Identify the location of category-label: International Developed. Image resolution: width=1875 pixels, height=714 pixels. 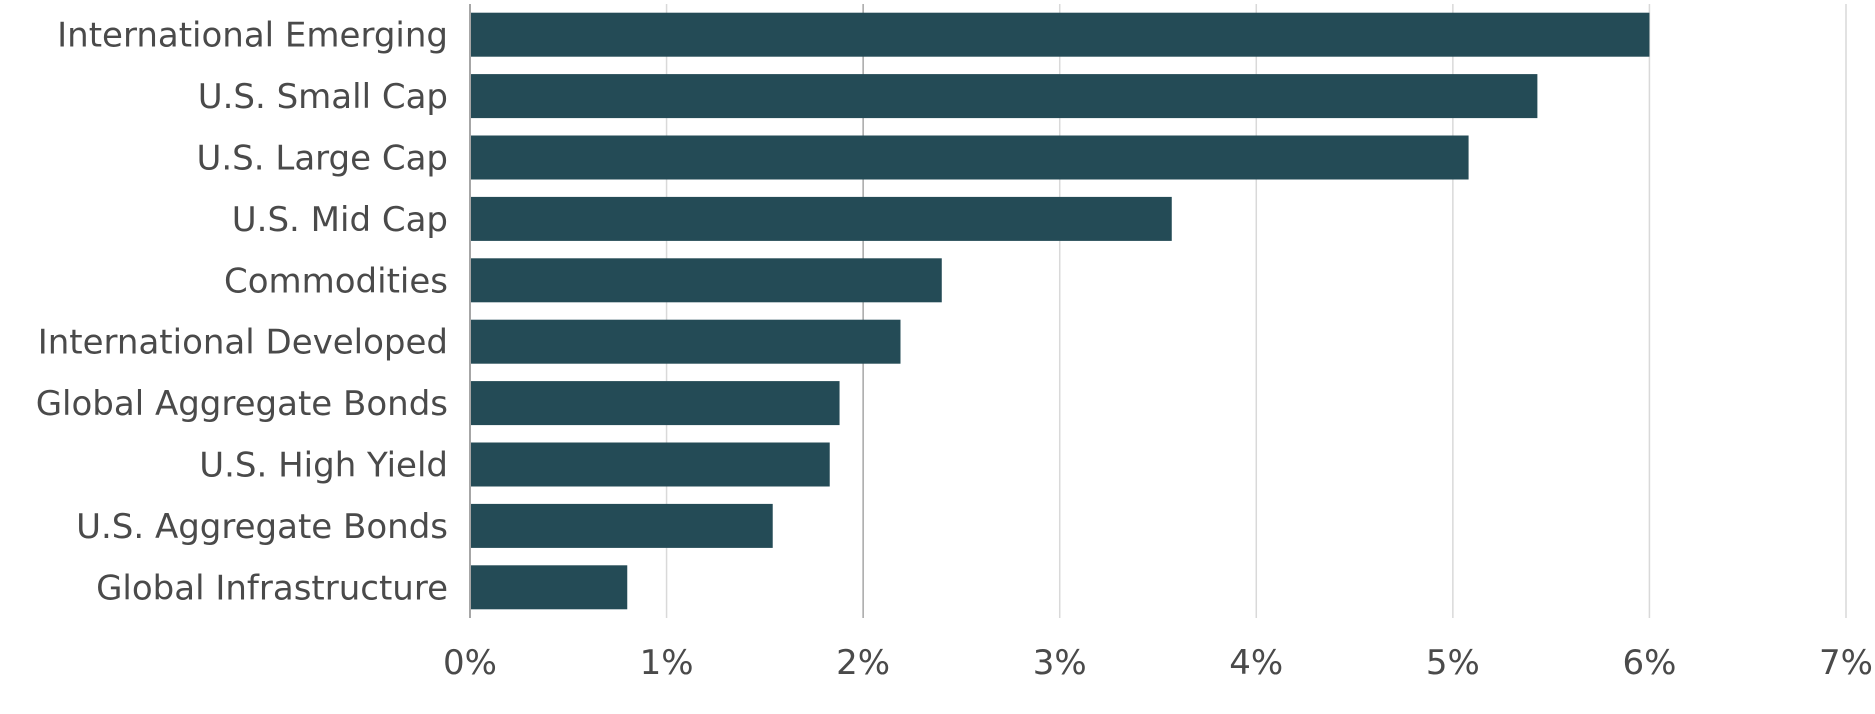
(243, 343).